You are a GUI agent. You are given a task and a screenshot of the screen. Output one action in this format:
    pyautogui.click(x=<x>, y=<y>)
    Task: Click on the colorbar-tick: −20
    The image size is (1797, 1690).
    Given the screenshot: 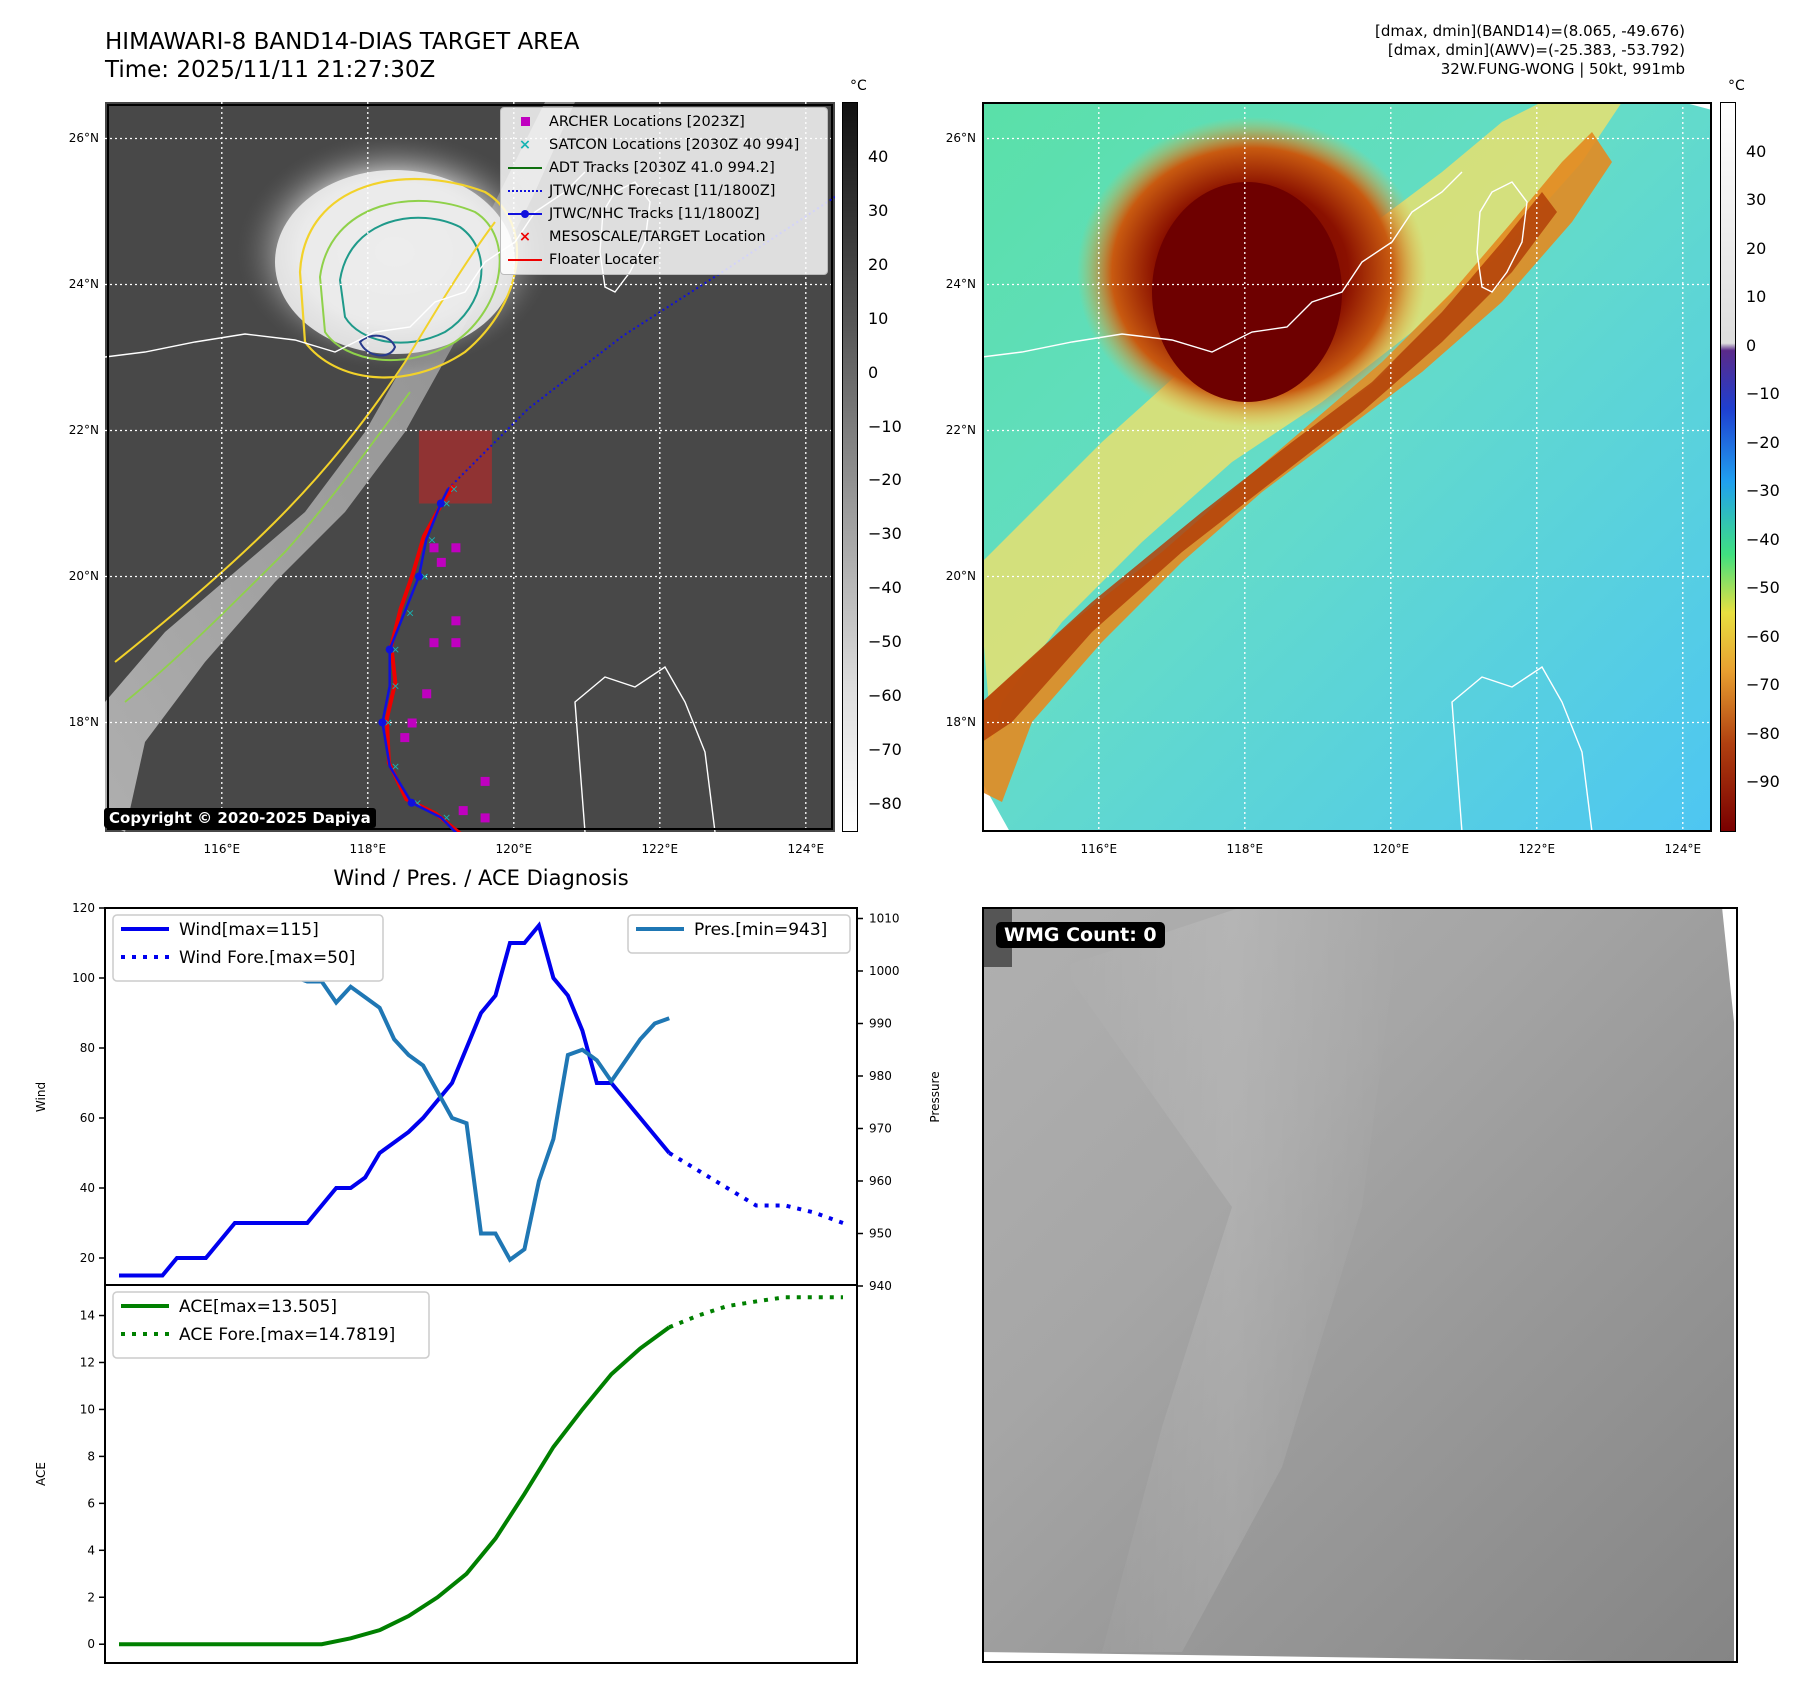 What is the action you would take?
    pyautogui.click(x=1763, y=442)
    